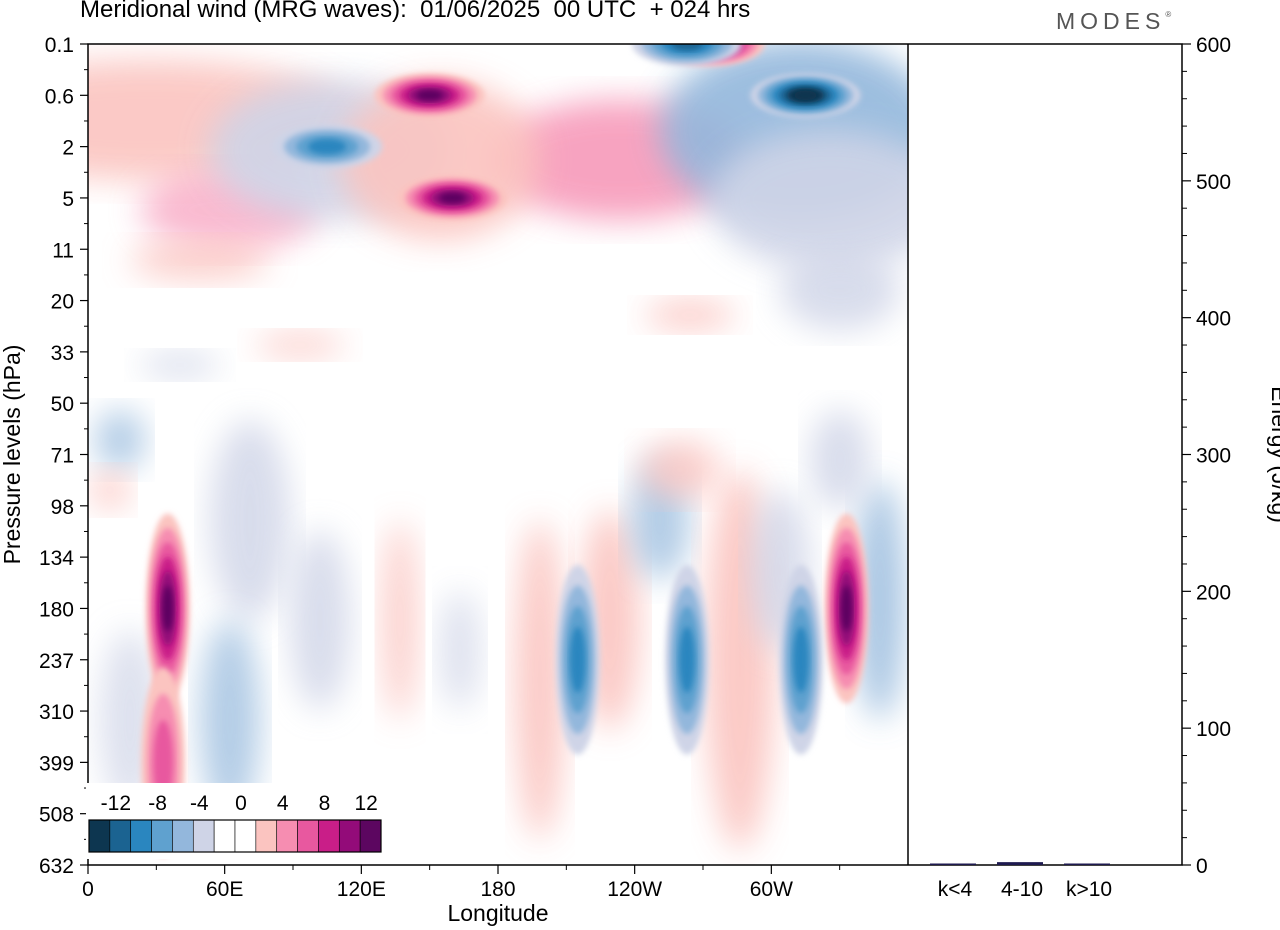 The width and height of the screenshot is (1280, 930). What do you see at coordinates (361, 889) in the screenshot?
I see `x-tick-label: 120E` at bounding box center [361, 889].